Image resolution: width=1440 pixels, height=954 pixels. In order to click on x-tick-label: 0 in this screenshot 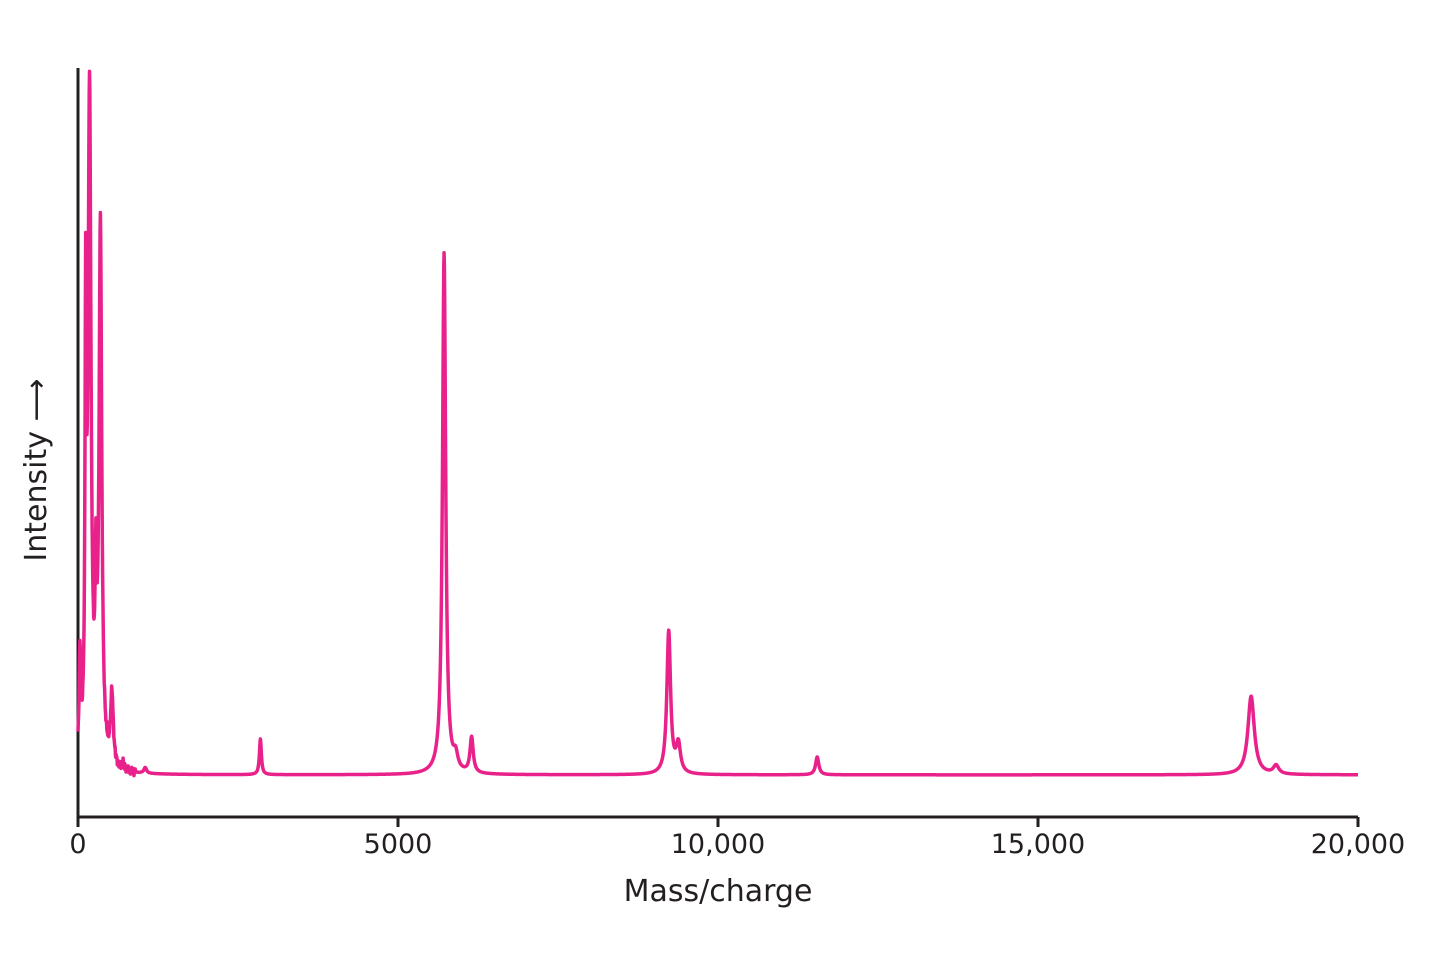, I will do `click(77, 844)`.